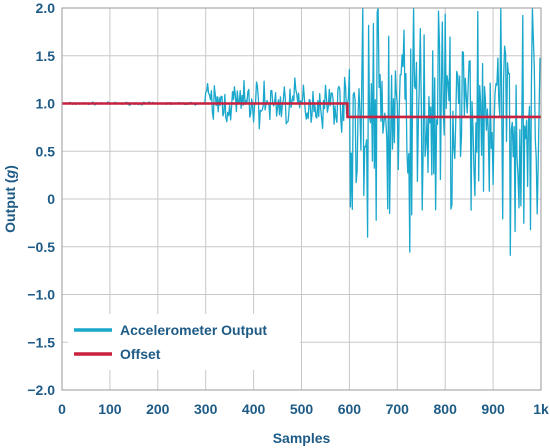 The image size is (550, 448). I want to click on legend-background, so click(184, 342).